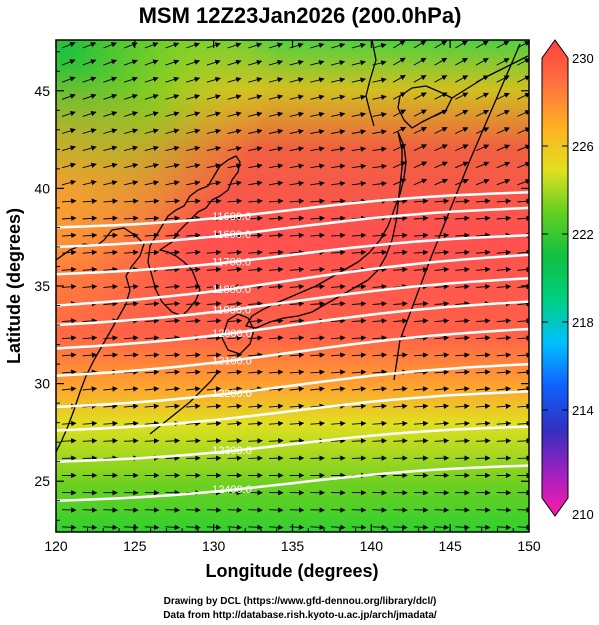  What do you see at coordinates (583, 234) in the screenshot?
I see `colorbar-label: 222` at bounding box center [583, 234].